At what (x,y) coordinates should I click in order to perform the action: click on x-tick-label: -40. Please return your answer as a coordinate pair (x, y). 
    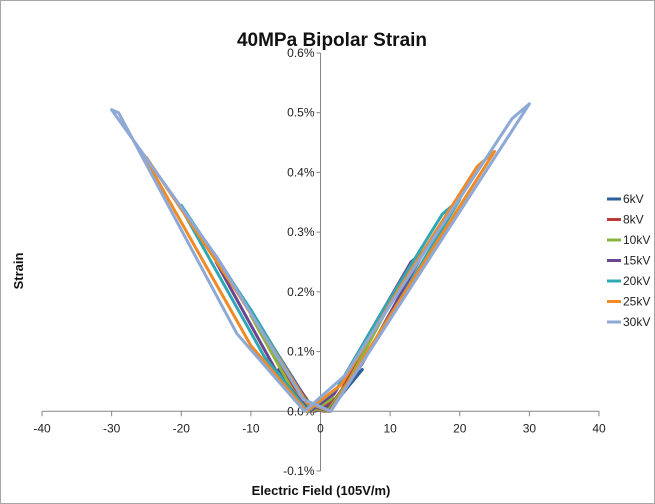
    Looking at the image, I should click on (42, 428).